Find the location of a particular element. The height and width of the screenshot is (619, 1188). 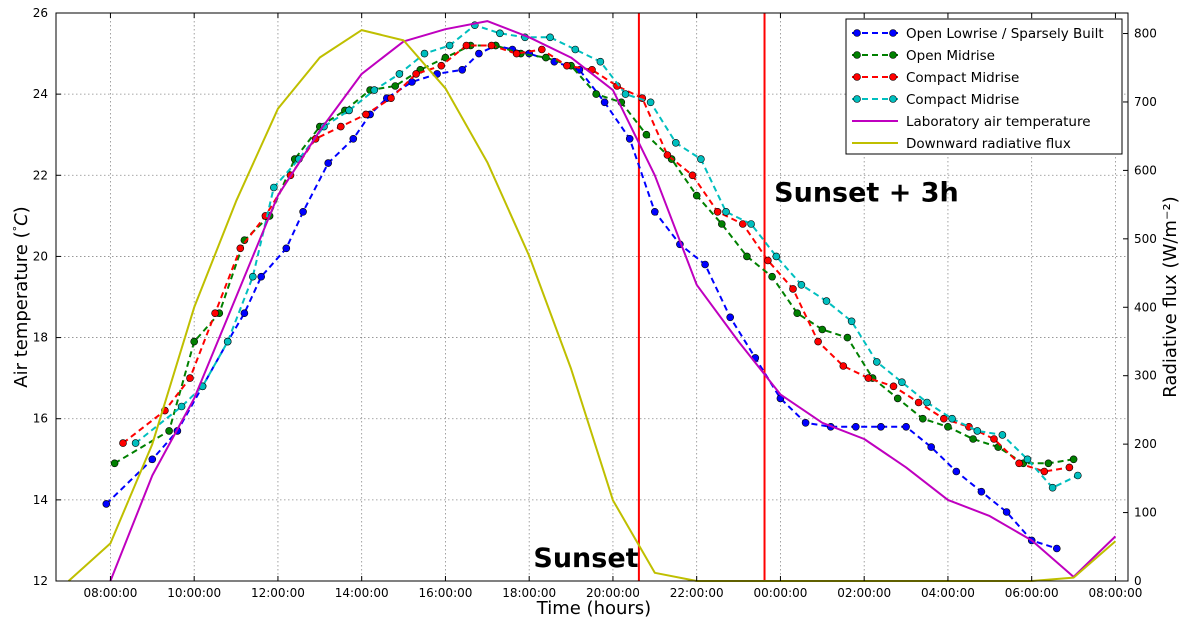

legend-box is located at coordinates (984, 86).